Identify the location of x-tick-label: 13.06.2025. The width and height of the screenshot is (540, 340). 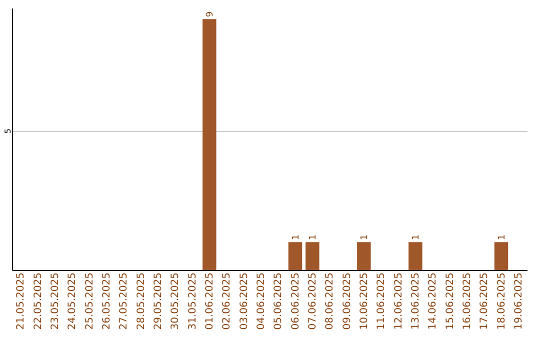
(416, 301).